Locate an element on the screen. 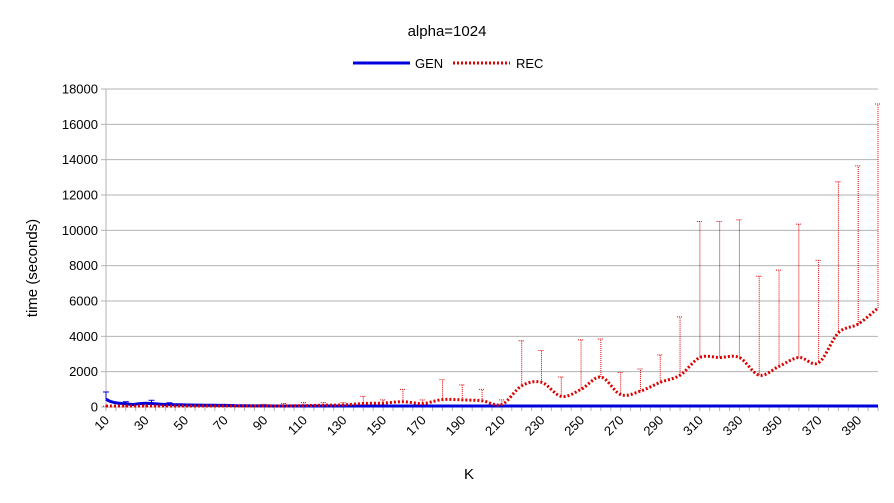 The image size is (894, 503). y-tick-label-10000: 10000 is located at coordinates (80, 230).